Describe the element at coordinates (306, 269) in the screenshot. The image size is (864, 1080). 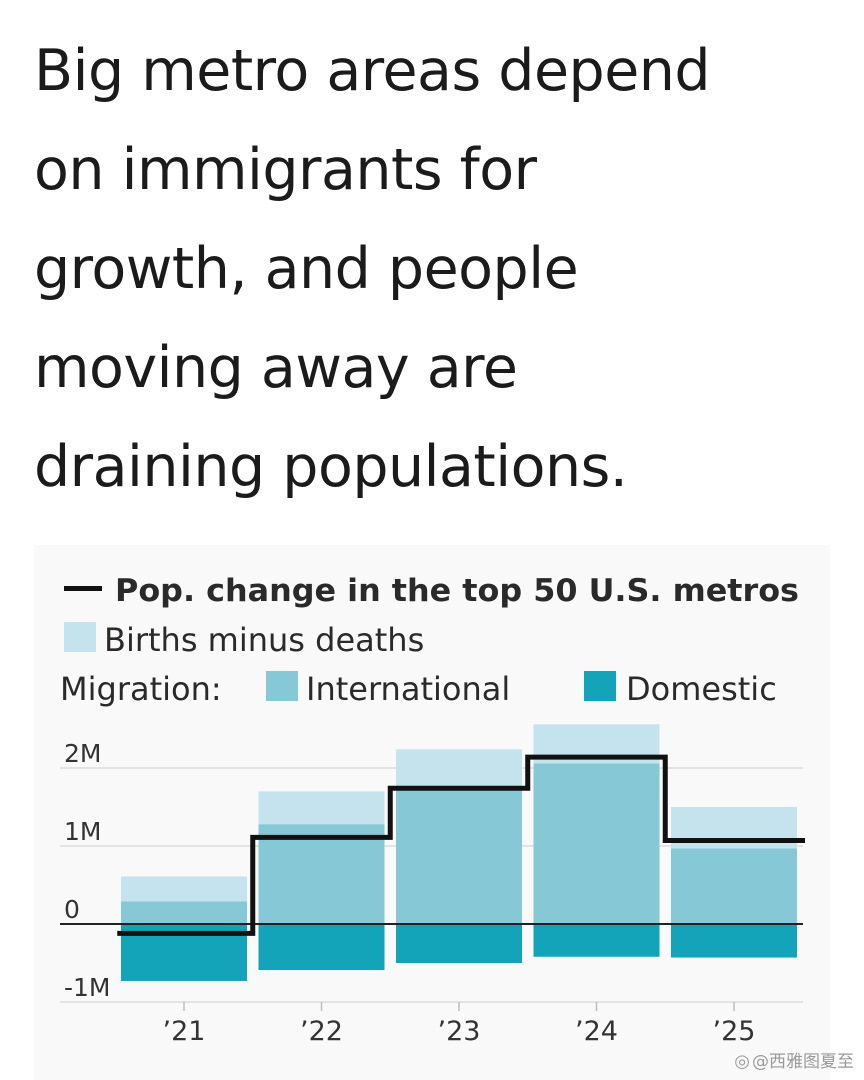
I see `headline-line-3: growth, and people` at that location.